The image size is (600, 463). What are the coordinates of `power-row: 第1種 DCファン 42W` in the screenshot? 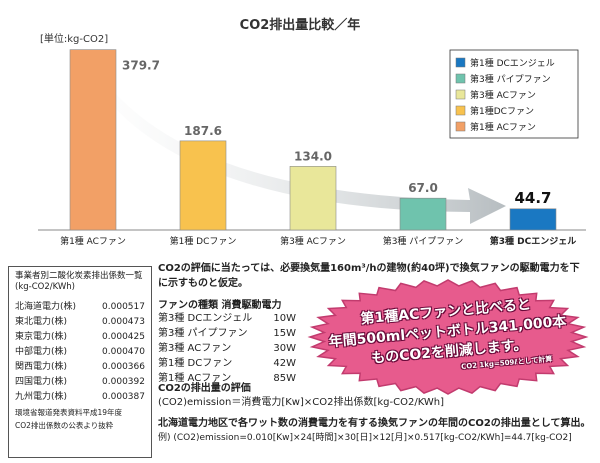 It's located at (227, 363).